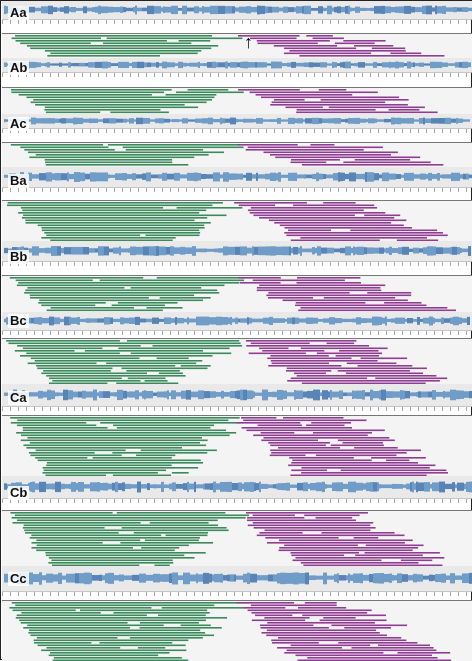 The image size is (472, 661). What do you see at coordinates (237, 155) in the screenshot?
I see `read-plot-ac` at bounding box center [237, 155].